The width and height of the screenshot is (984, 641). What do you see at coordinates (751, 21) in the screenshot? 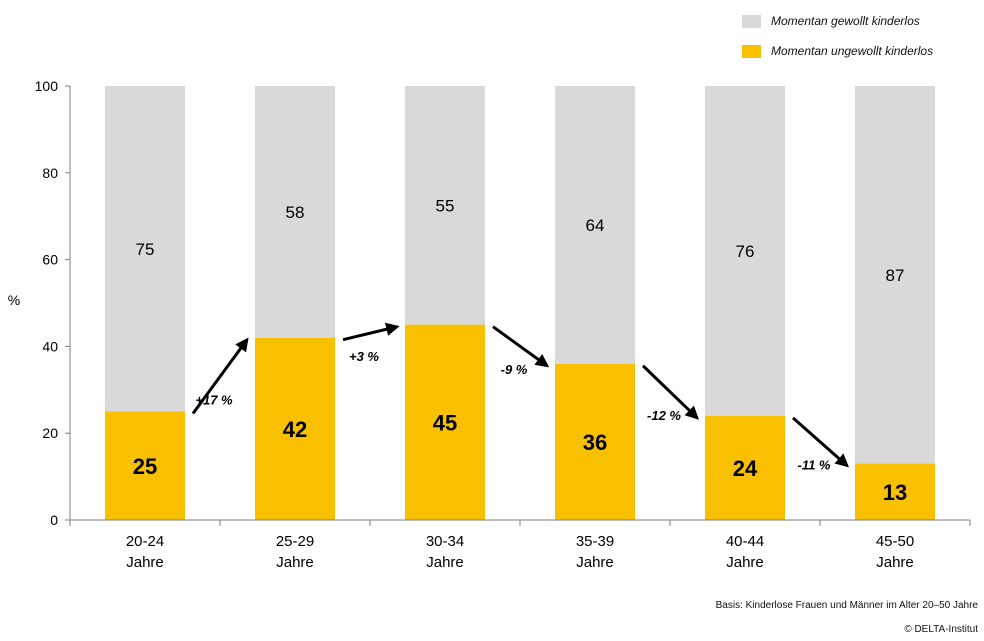
I see `legend-swatch-gewollt` at bounding box center [751, 21].